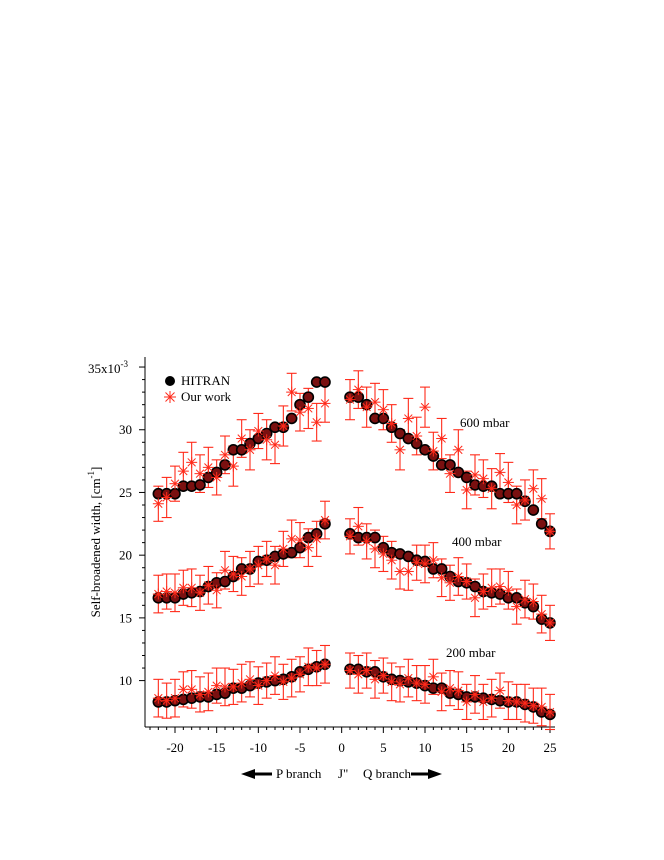 The image size is (664, 860). I want to click on x-ticks: -20 -15 -10 -5 0 5 10 15 20 25, so click(353, 741).